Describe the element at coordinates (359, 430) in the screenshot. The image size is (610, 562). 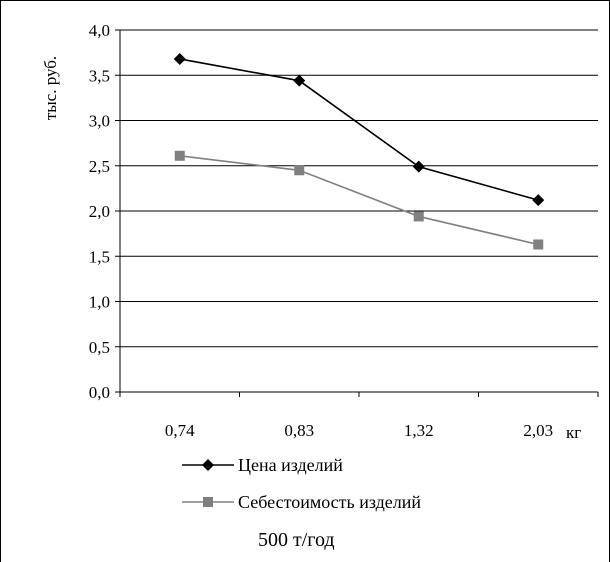
I see `x-tick-labels: 0,74 0,83 1,32 2,03` at that location.